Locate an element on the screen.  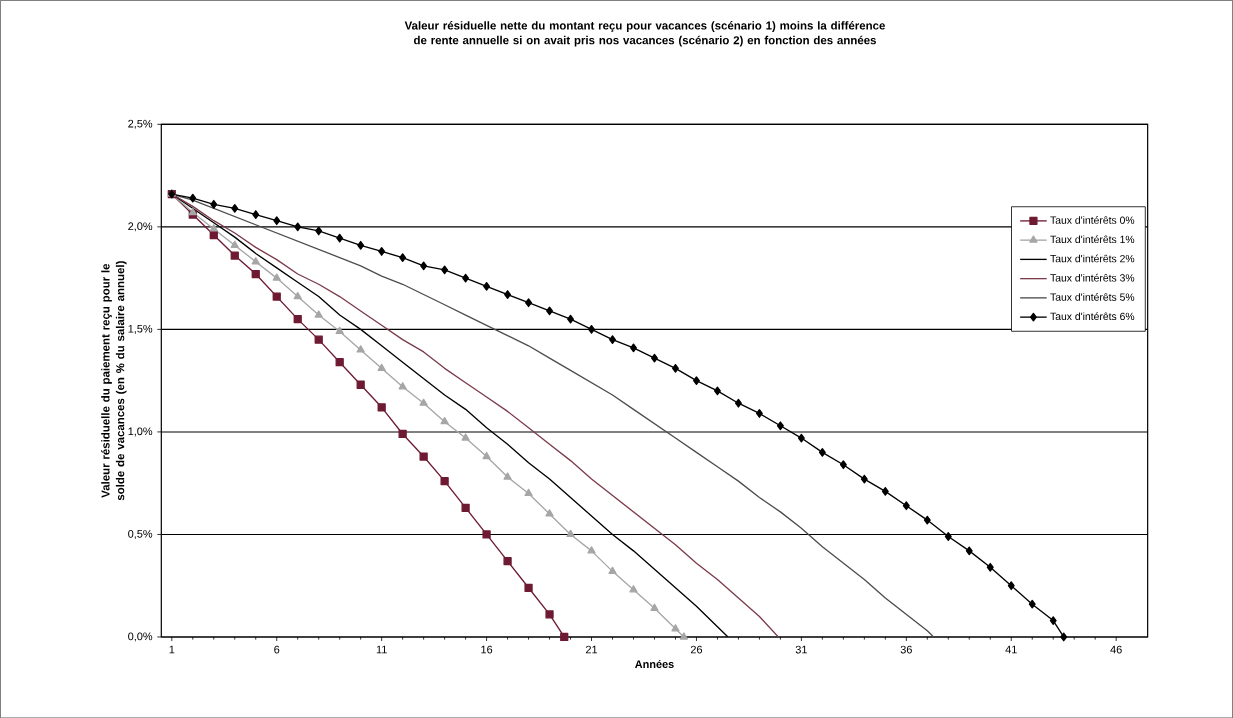
legend-label: Taux d'intérêts 1% is located at coordinates (1092, 239).